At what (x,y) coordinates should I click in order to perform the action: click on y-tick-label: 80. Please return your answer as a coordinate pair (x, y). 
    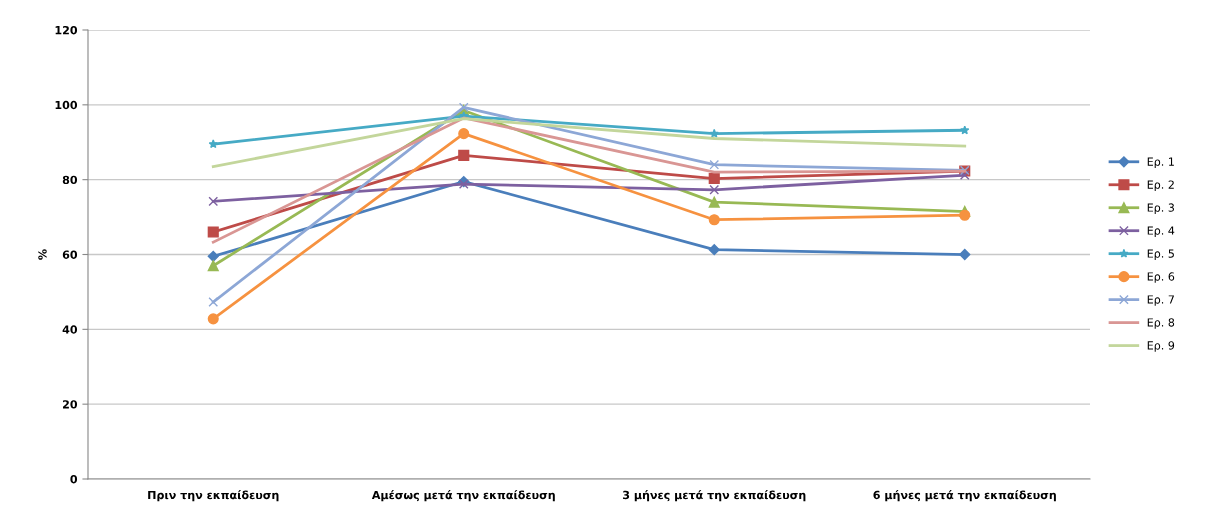
    Looking at the image, I should click on (70, 180).